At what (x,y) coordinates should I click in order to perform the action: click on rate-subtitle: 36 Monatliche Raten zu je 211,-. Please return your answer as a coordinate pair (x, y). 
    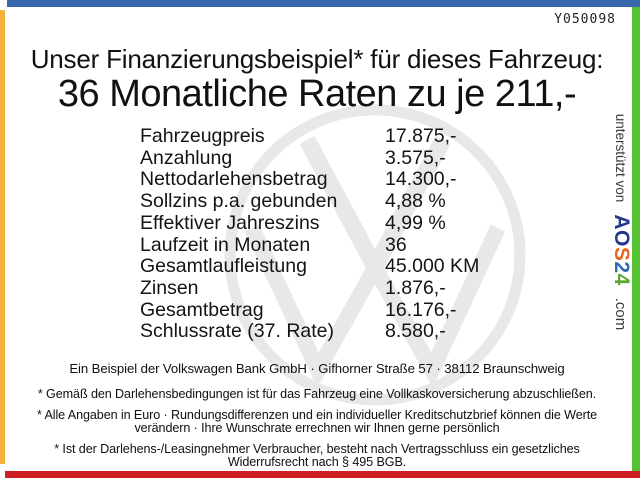
    Looking at the image, I should click on (317, 94).